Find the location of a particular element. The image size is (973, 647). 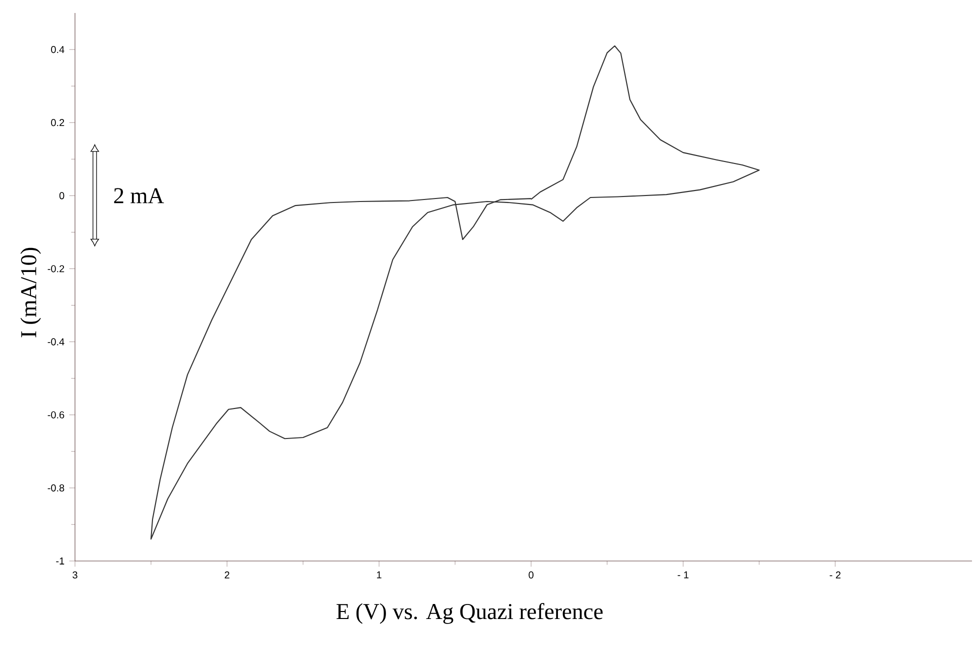

x-tick-label: 1 is located at coordinates (379, 574).